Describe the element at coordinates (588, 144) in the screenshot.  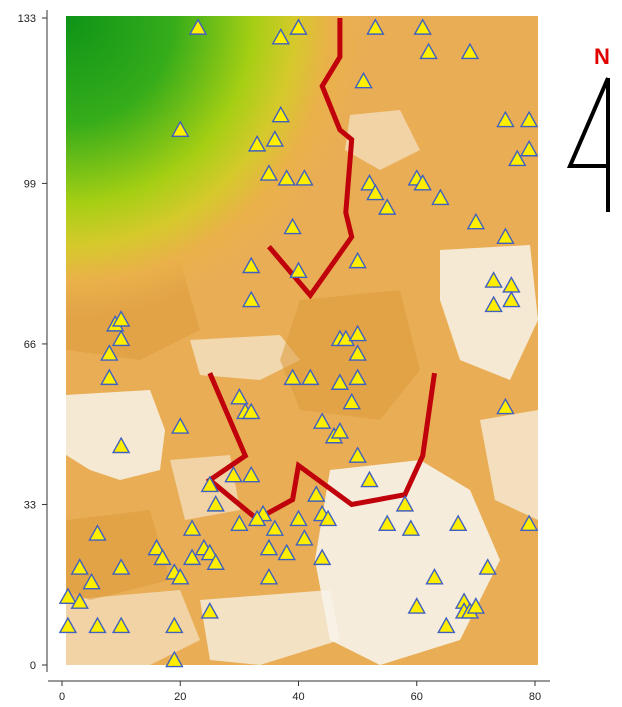
I see `north-arrow-icon` at that location.